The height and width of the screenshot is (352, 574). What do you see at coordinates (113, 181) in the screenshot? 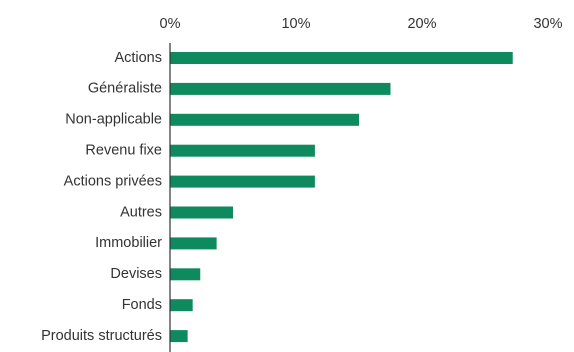
I see `category-label: Actions privées` at bounding box center [113, 181].